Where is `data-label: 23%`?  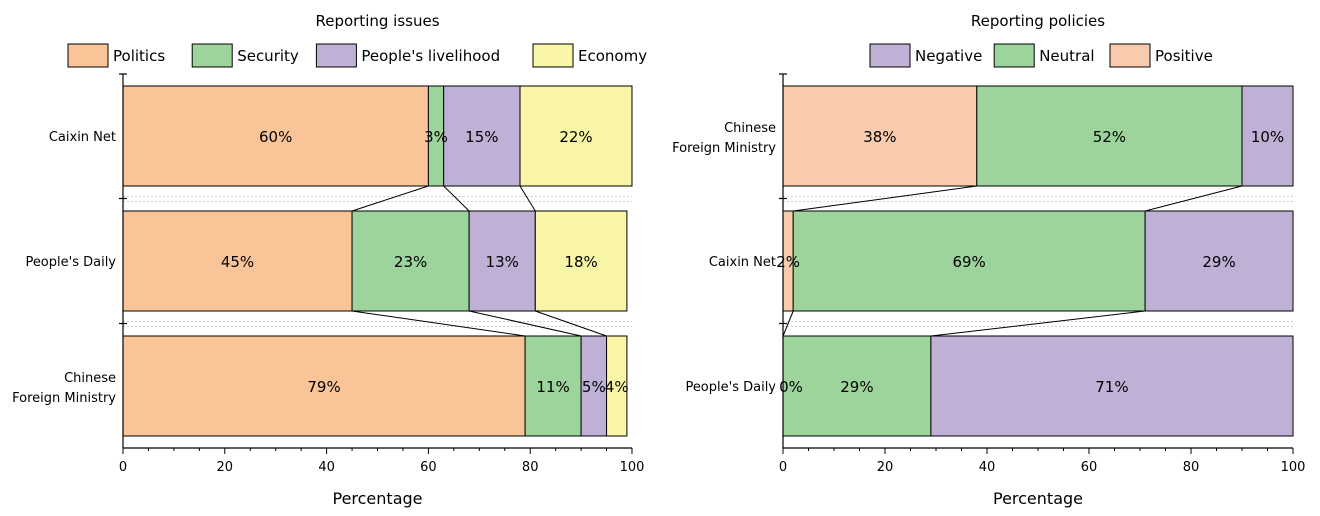
data-label: 23% is located at coordinates (410, 262).